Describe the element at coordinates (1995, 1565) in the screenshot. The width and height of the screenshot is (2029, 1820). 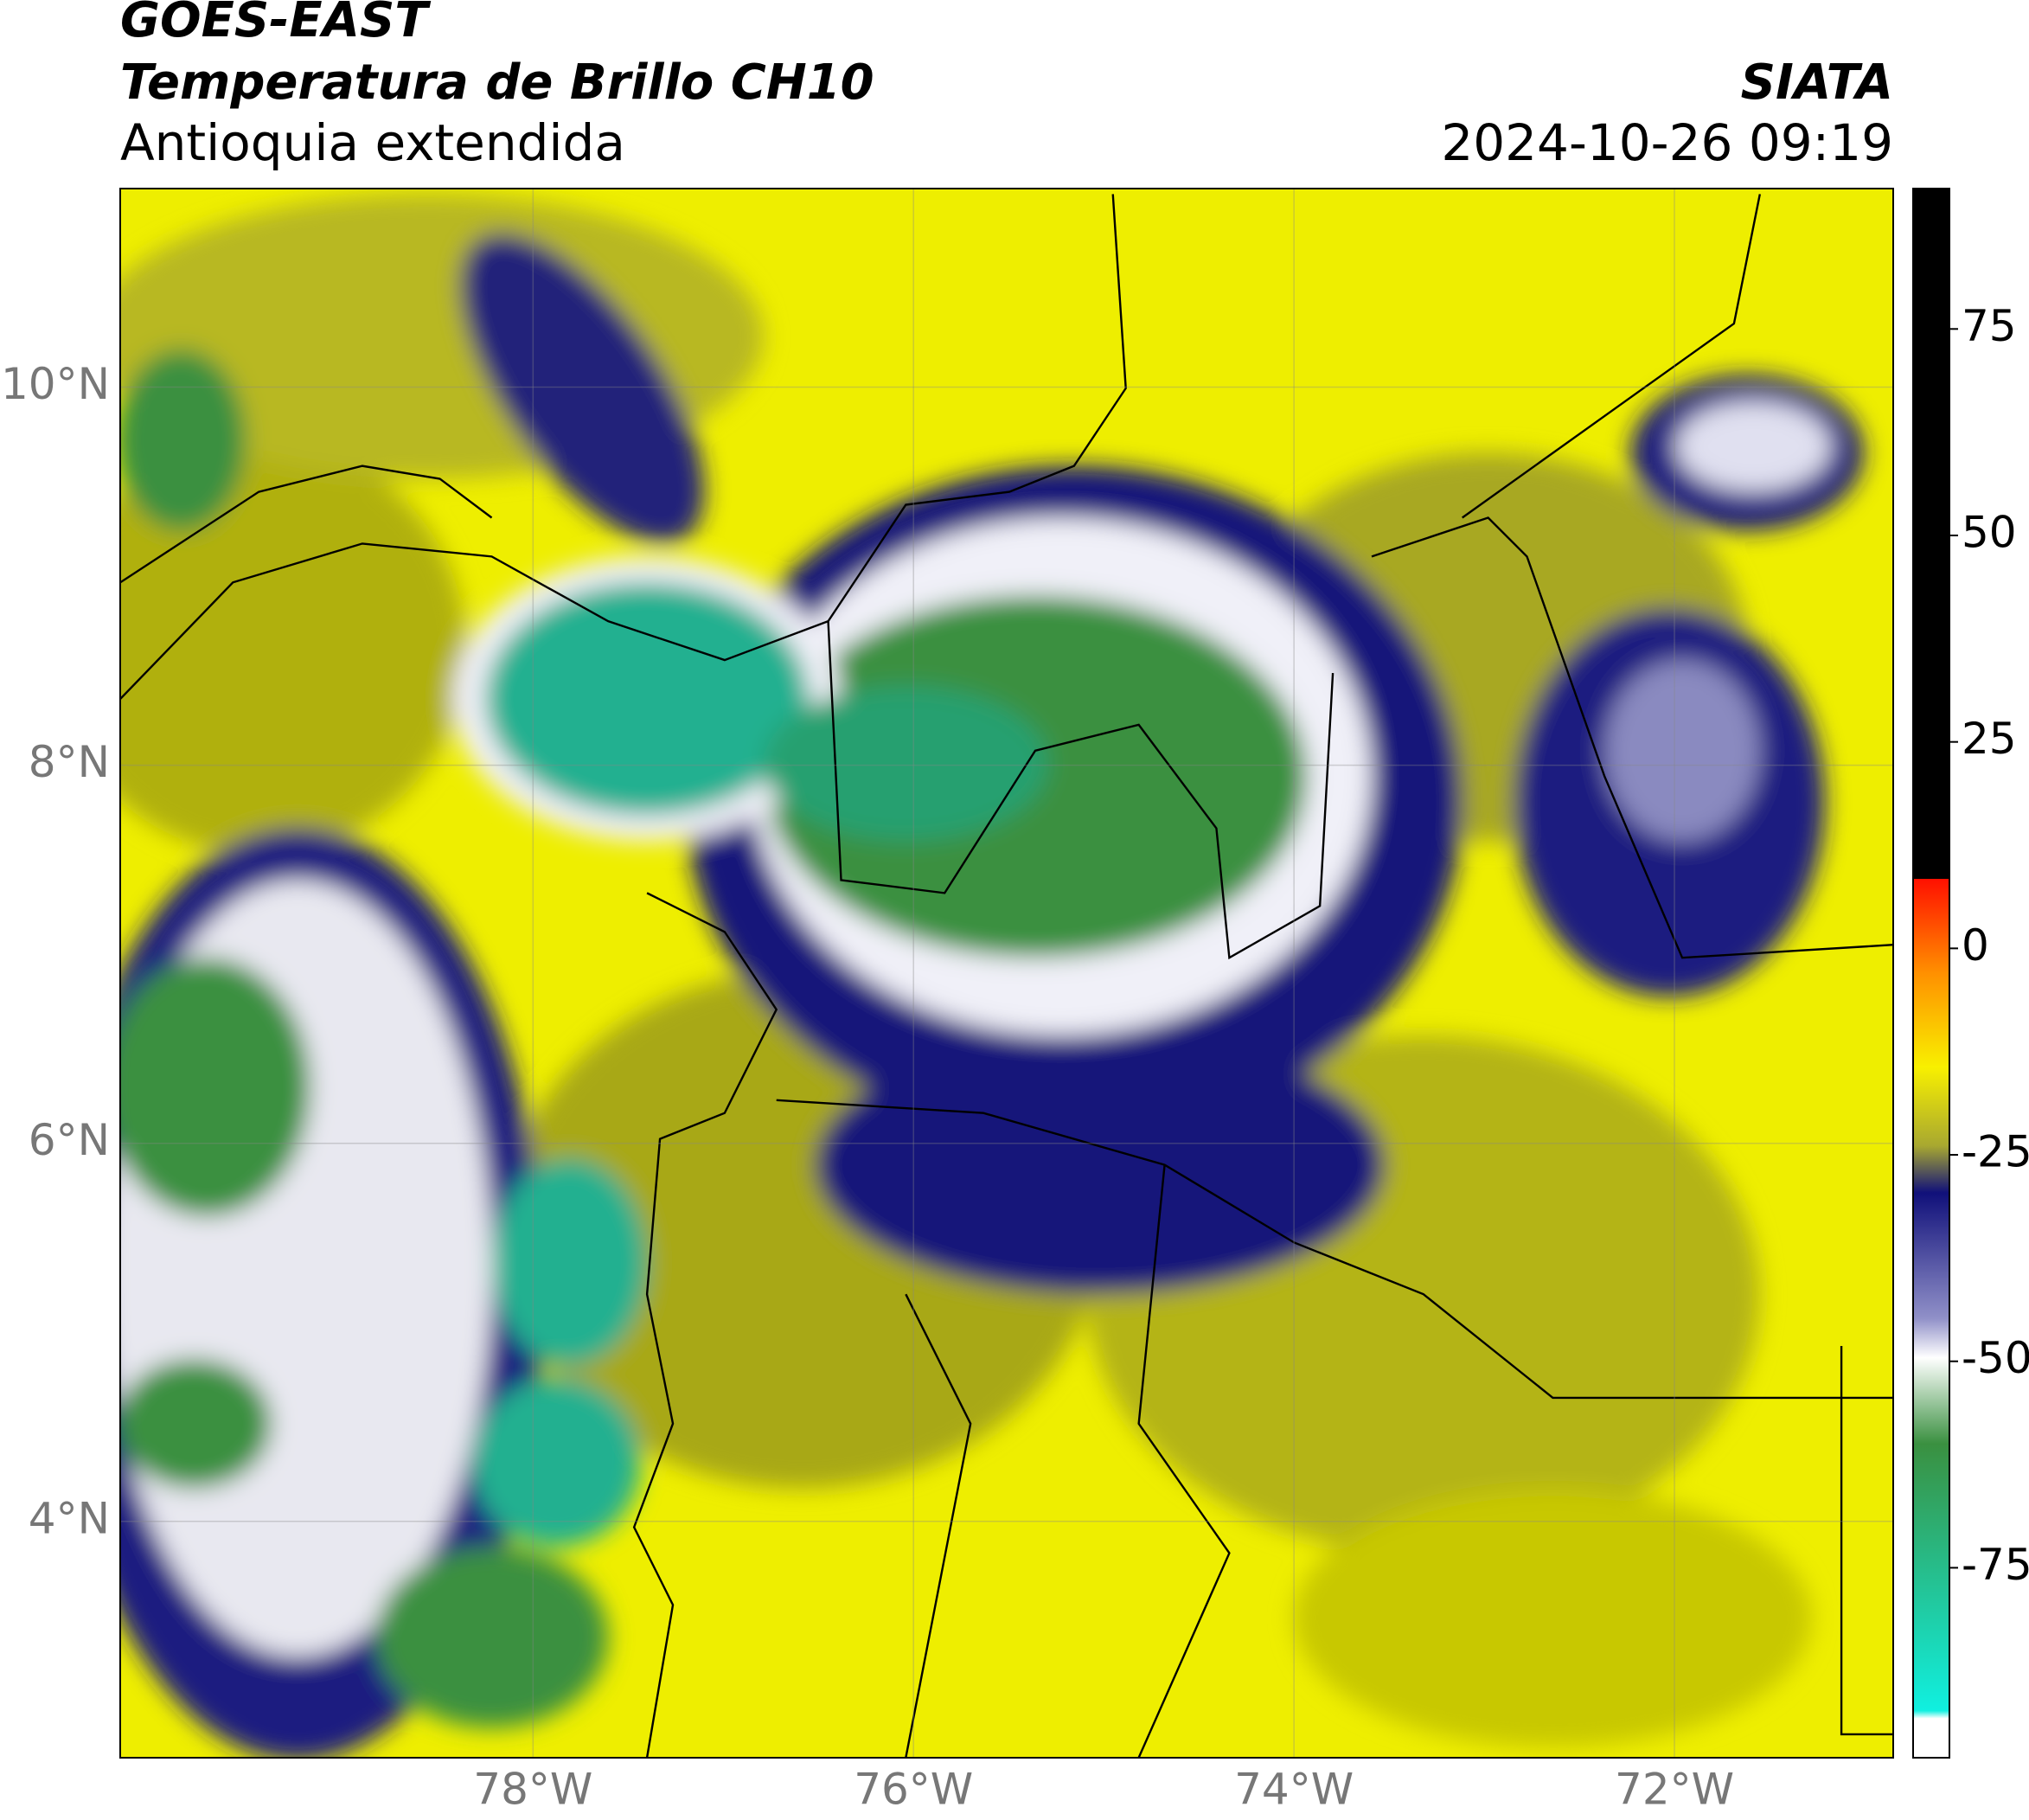
I see `colorbar-tick-label: -75` at that location.